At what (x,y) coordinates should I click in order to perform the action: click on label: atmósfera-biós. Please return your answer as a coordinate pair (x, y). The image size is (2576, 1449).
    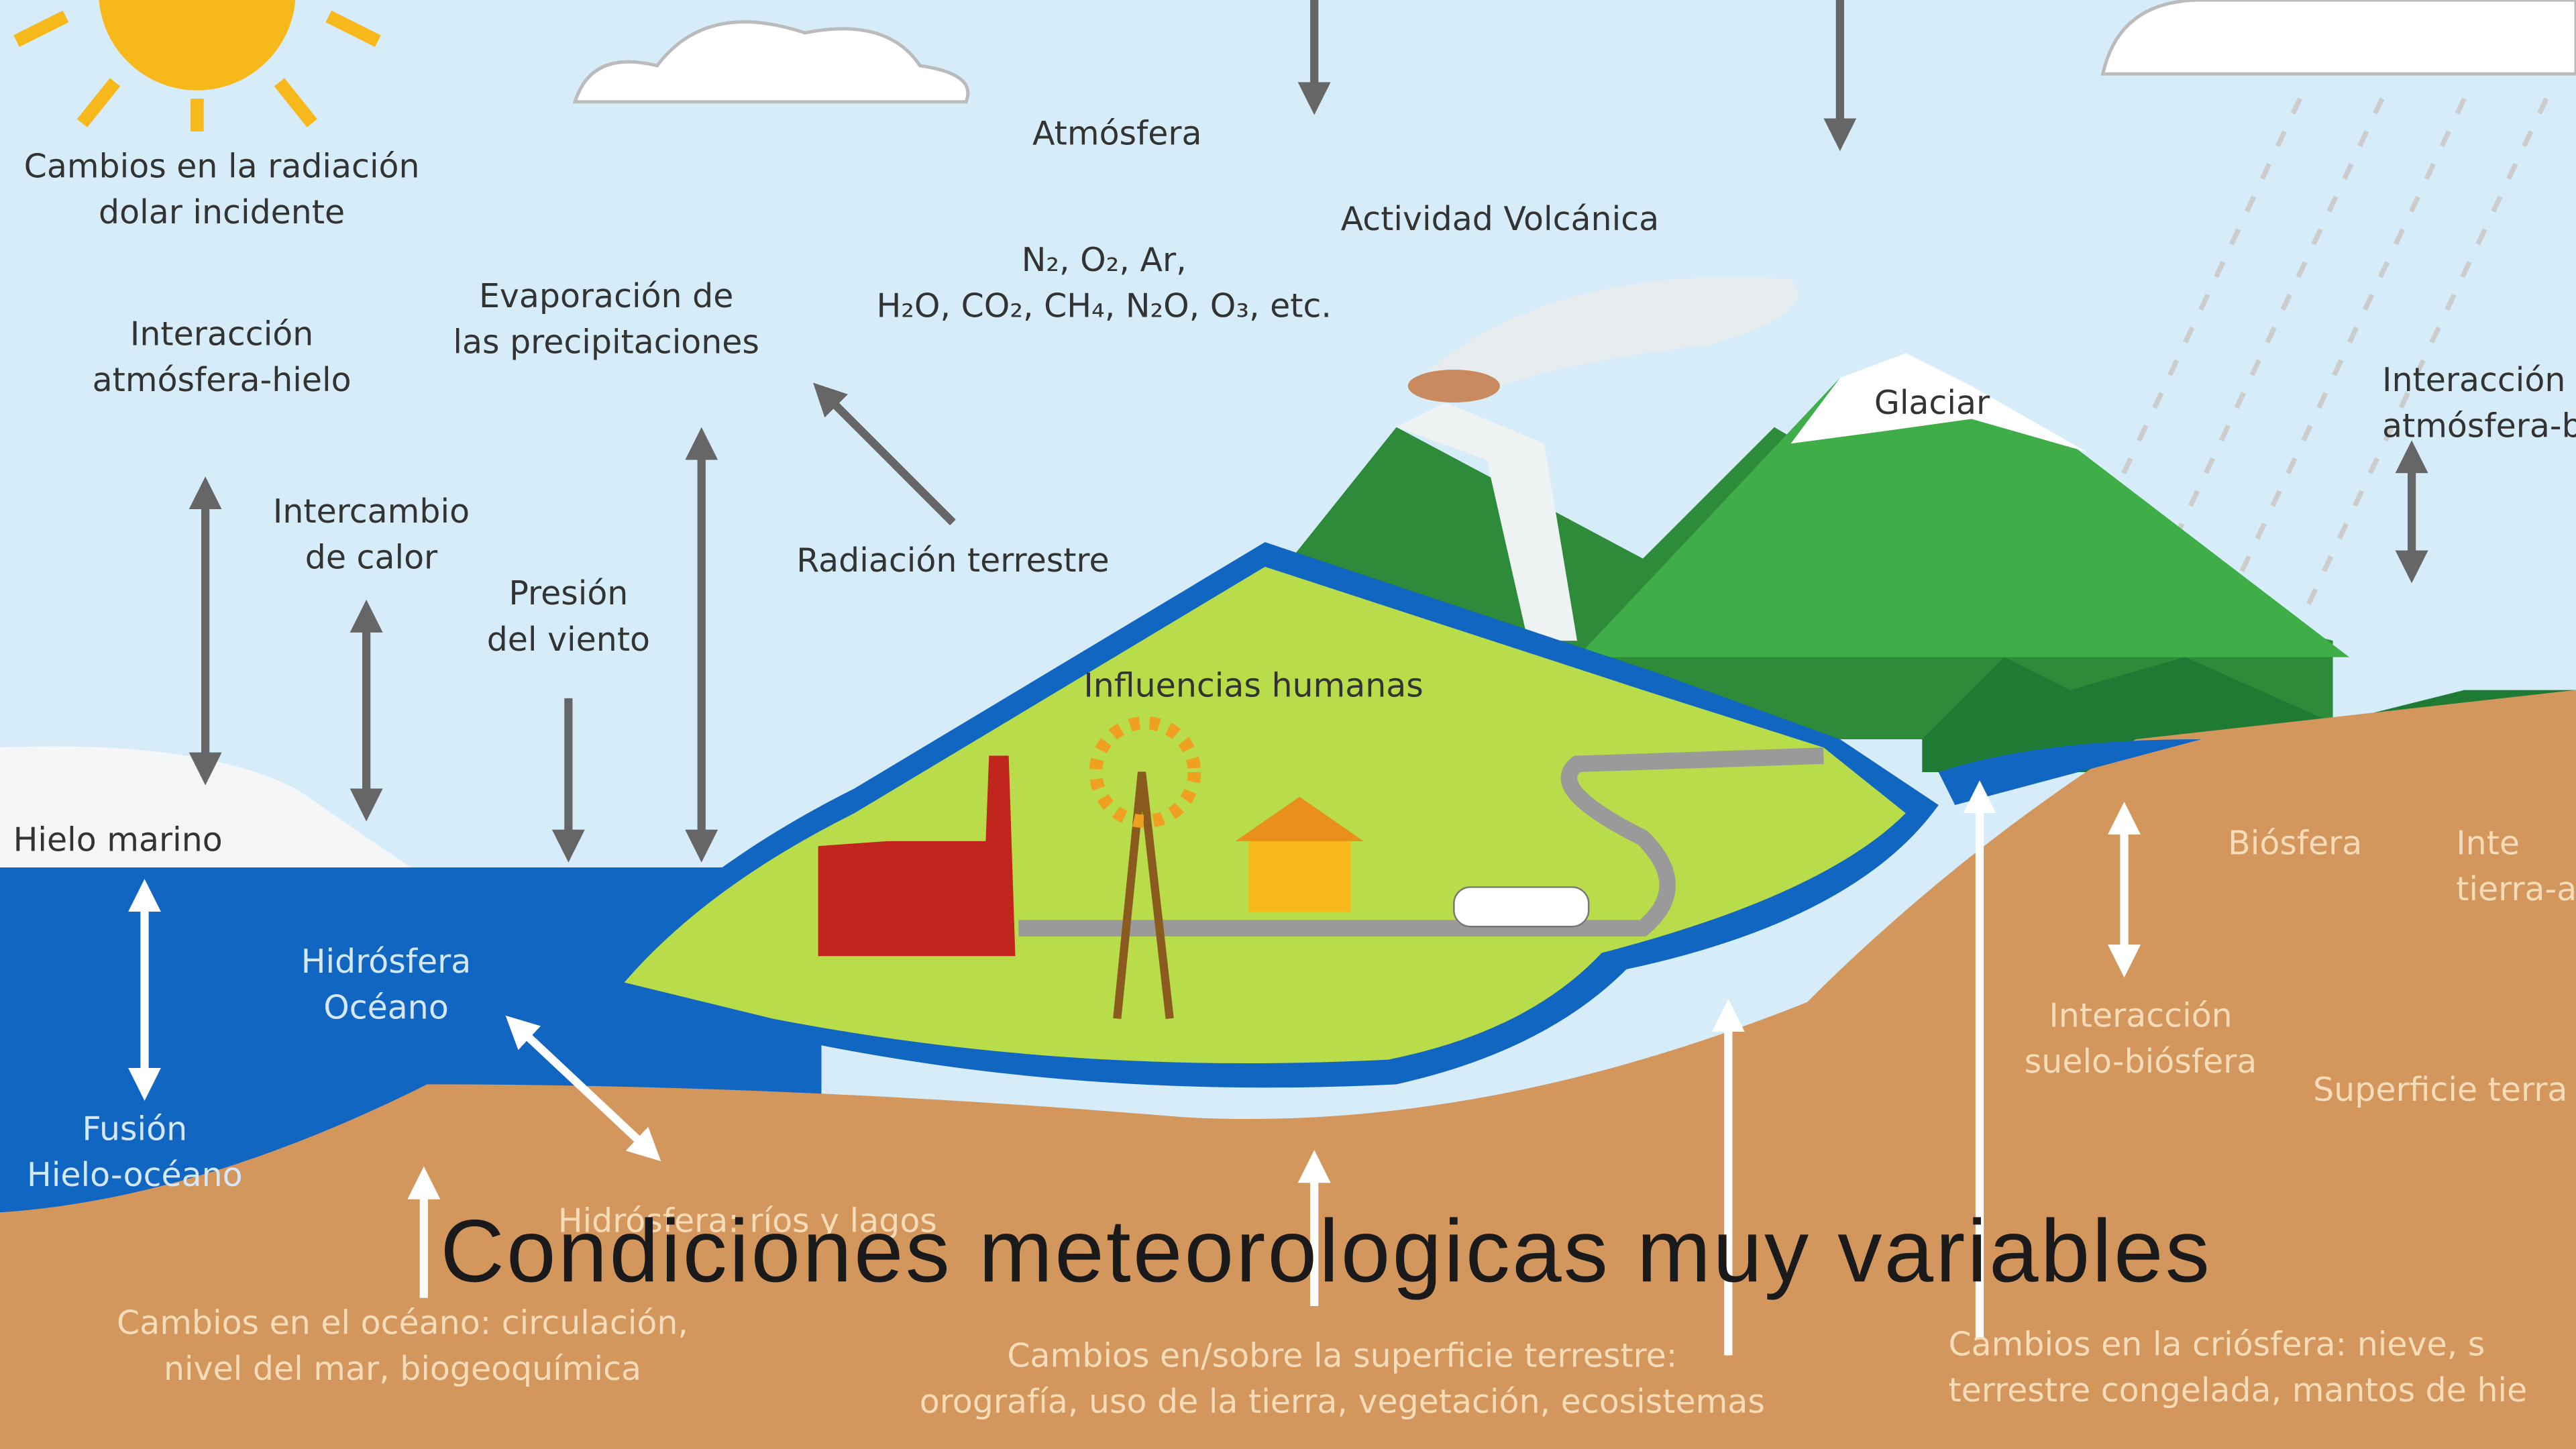
    Looking at the image, I should click on (2479, 426).